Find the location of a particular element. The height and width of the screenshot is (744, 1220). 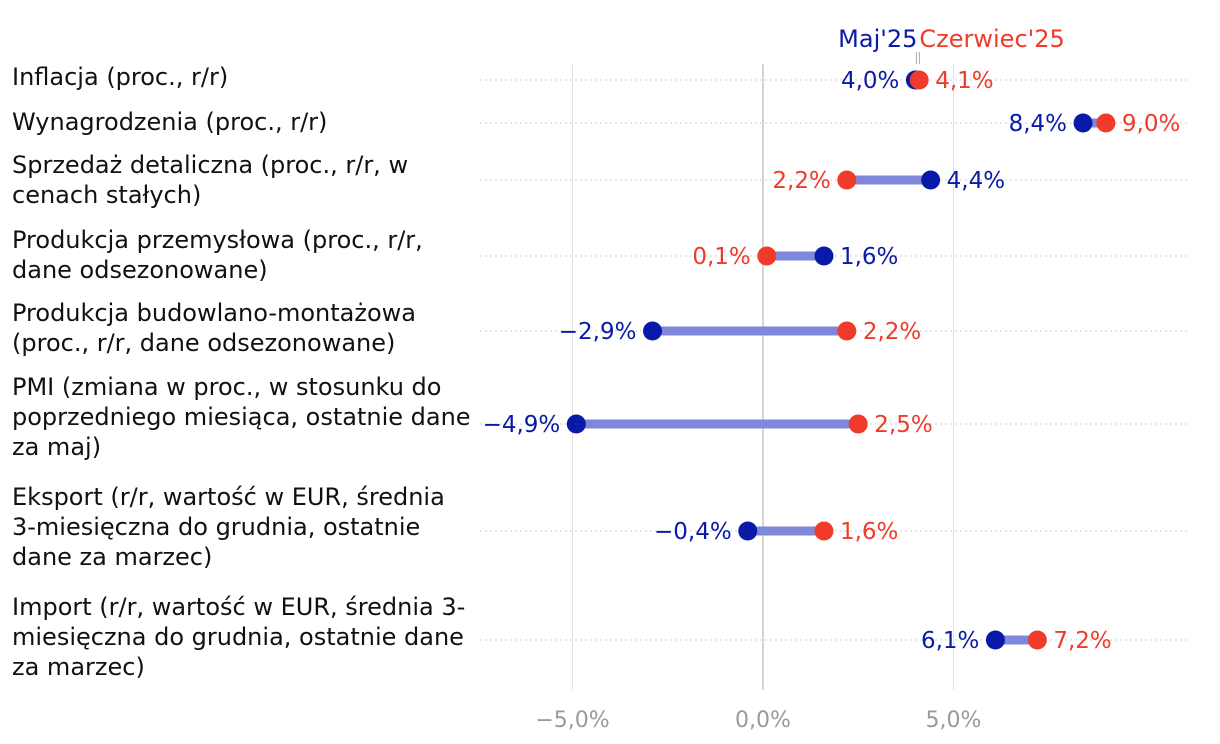

may-value-label: 8,4% is located at coordinates (1038, 124).